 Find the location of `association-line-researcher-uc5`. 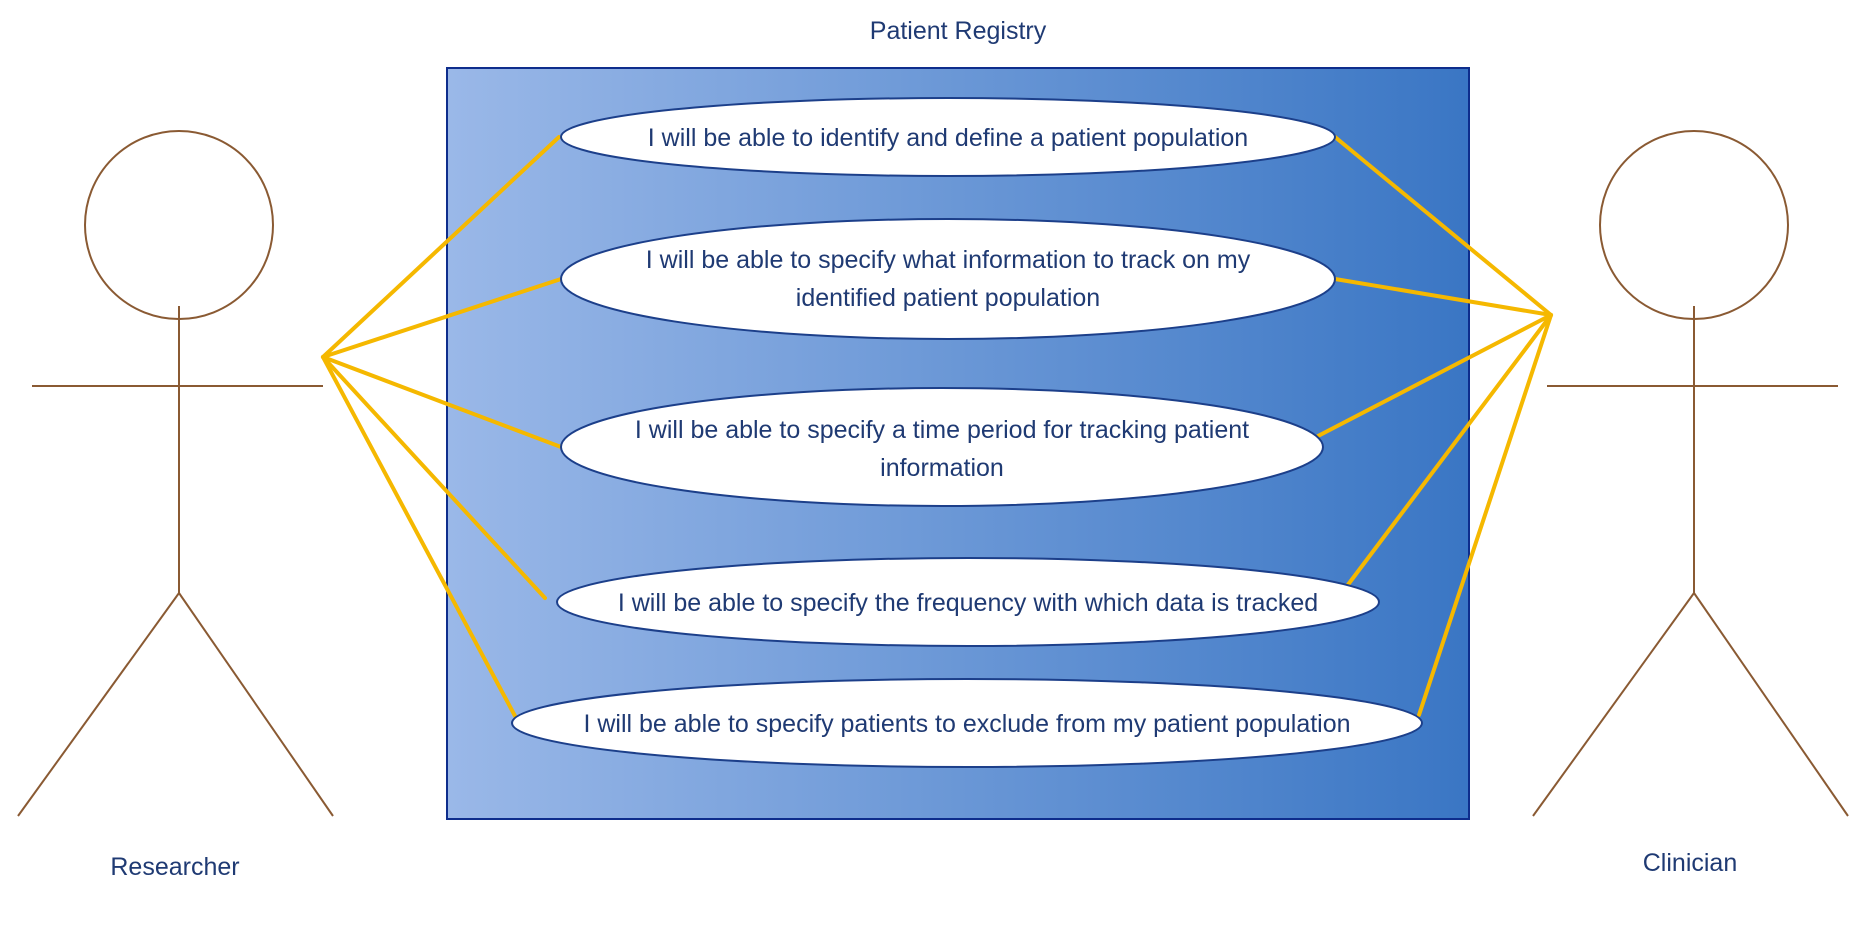

association-line-researcher-uc5 is located at coordinates (419, 536).